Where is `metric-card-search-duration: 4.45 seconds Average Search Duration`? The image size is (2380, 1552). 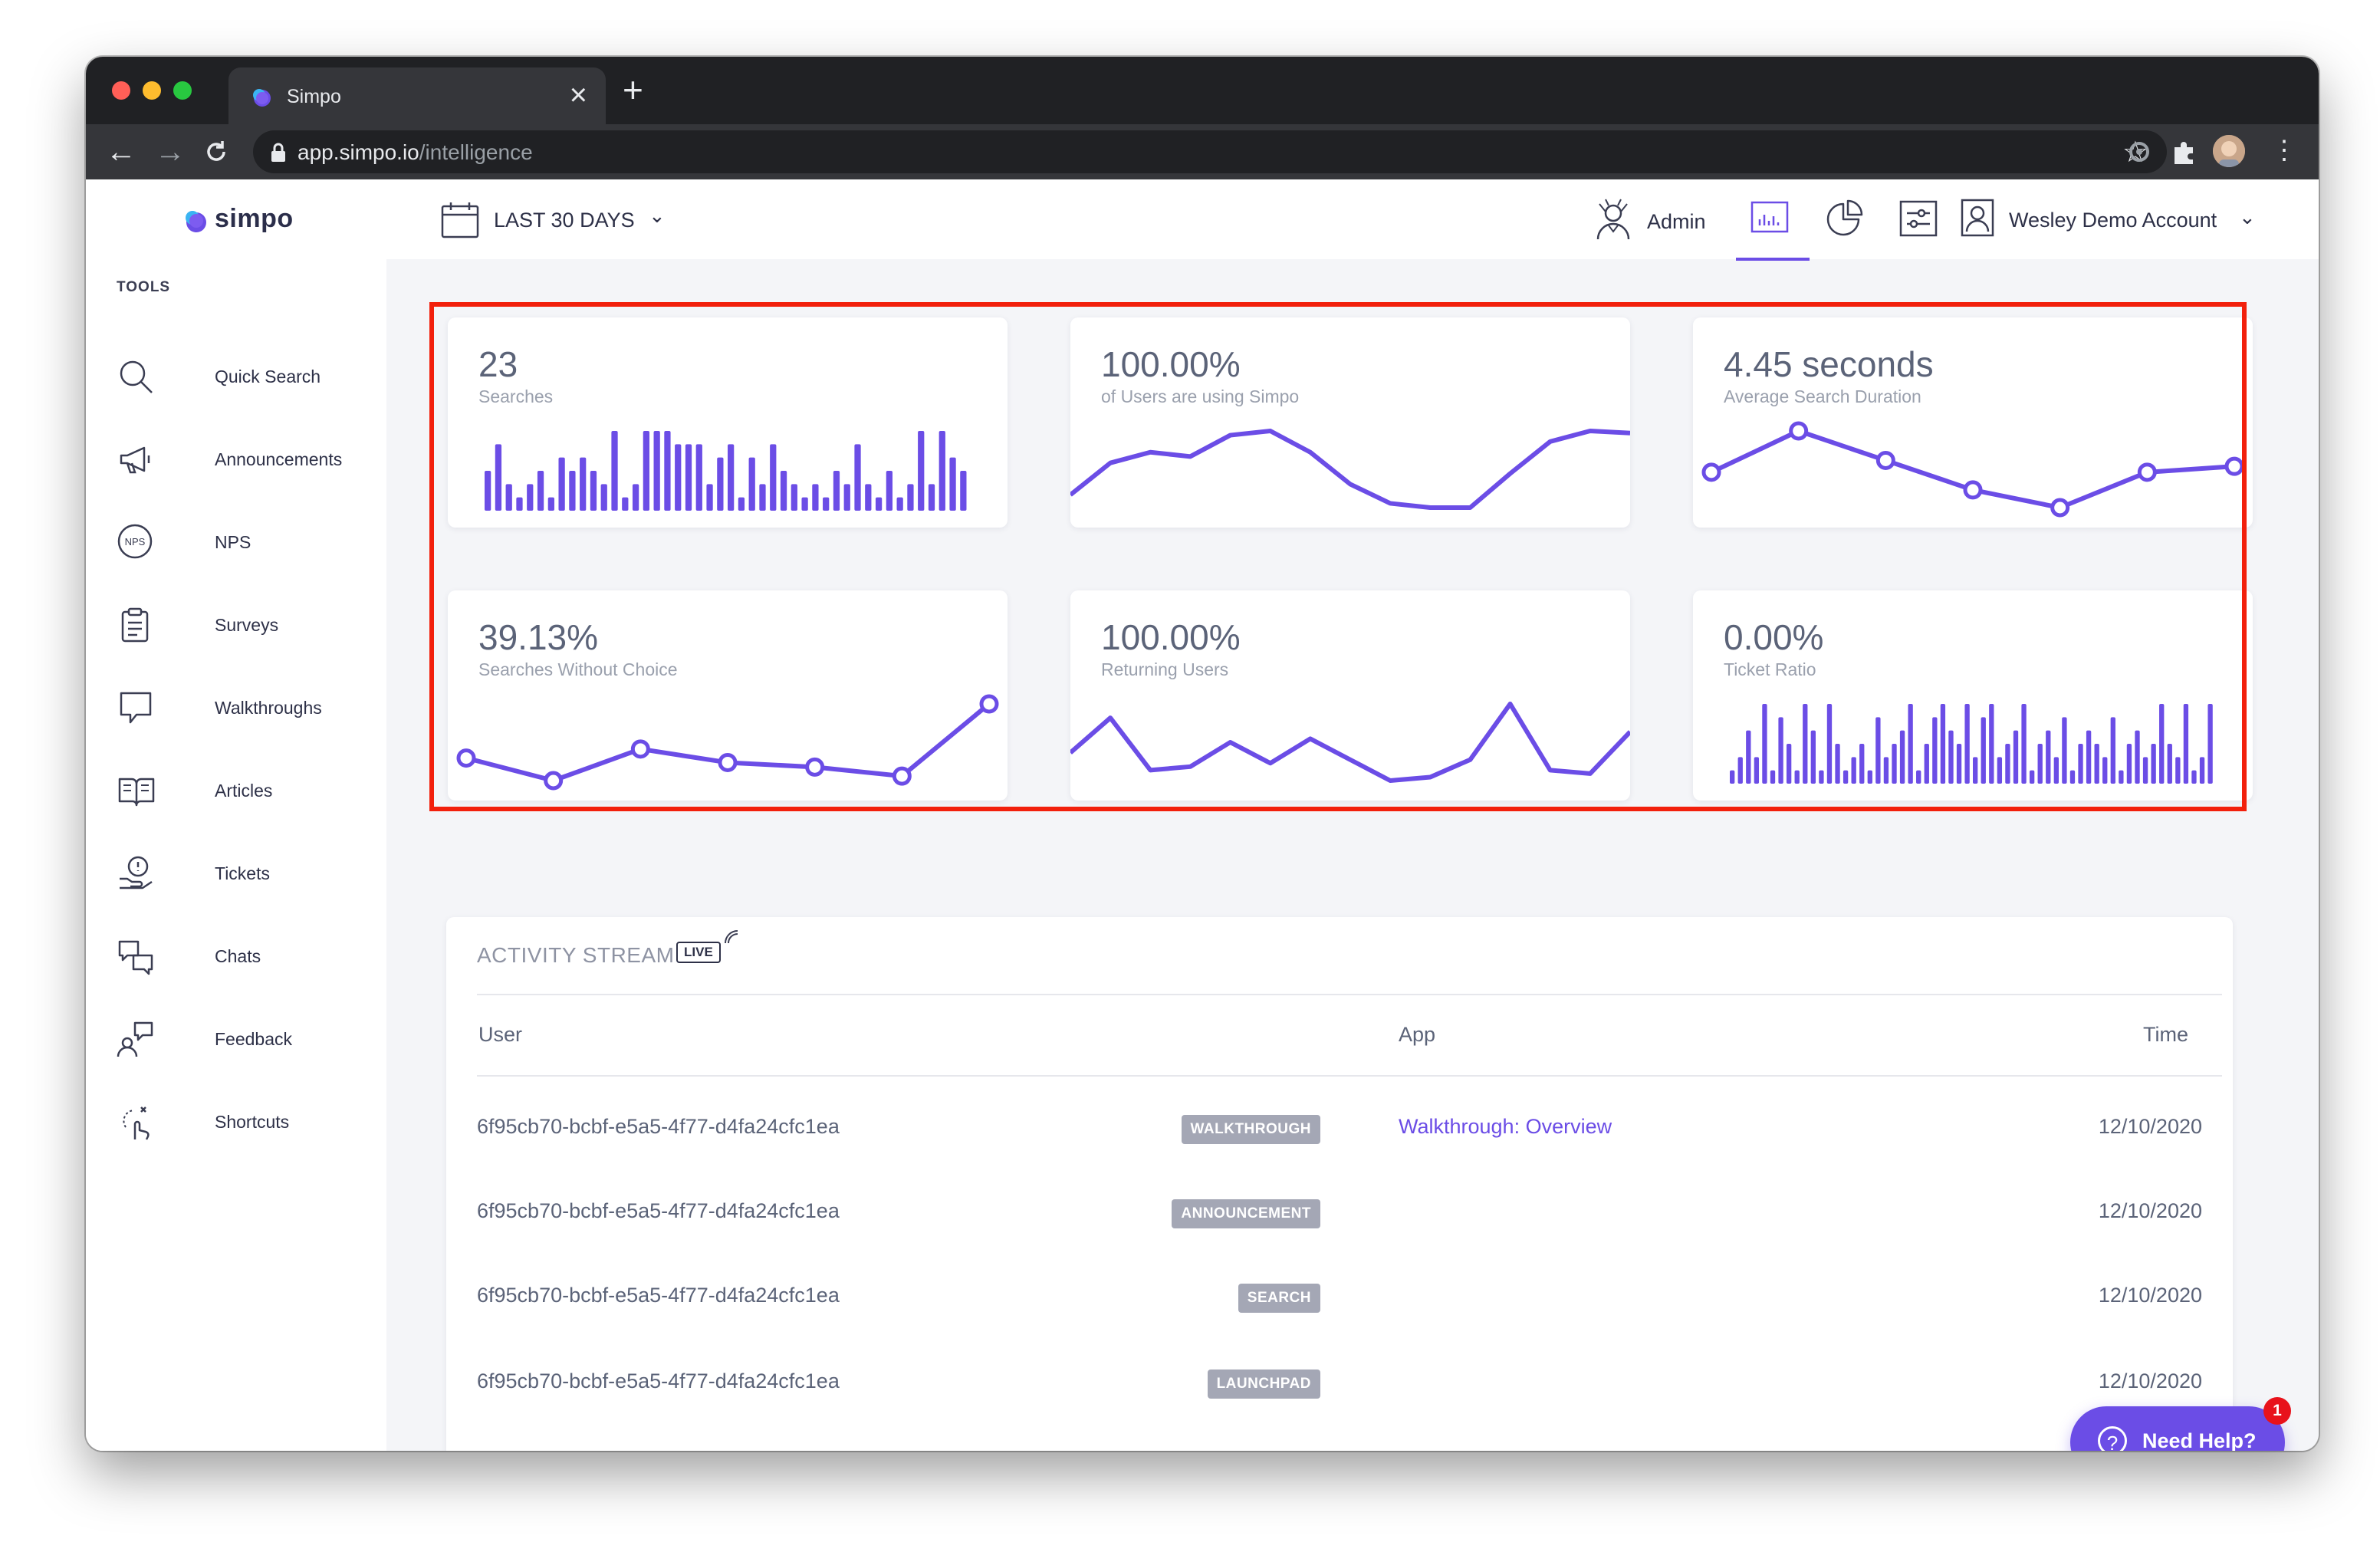
metric-card-search-duration: 4.45 seconds Average Search Duration is located at coordinates (1973, 422).